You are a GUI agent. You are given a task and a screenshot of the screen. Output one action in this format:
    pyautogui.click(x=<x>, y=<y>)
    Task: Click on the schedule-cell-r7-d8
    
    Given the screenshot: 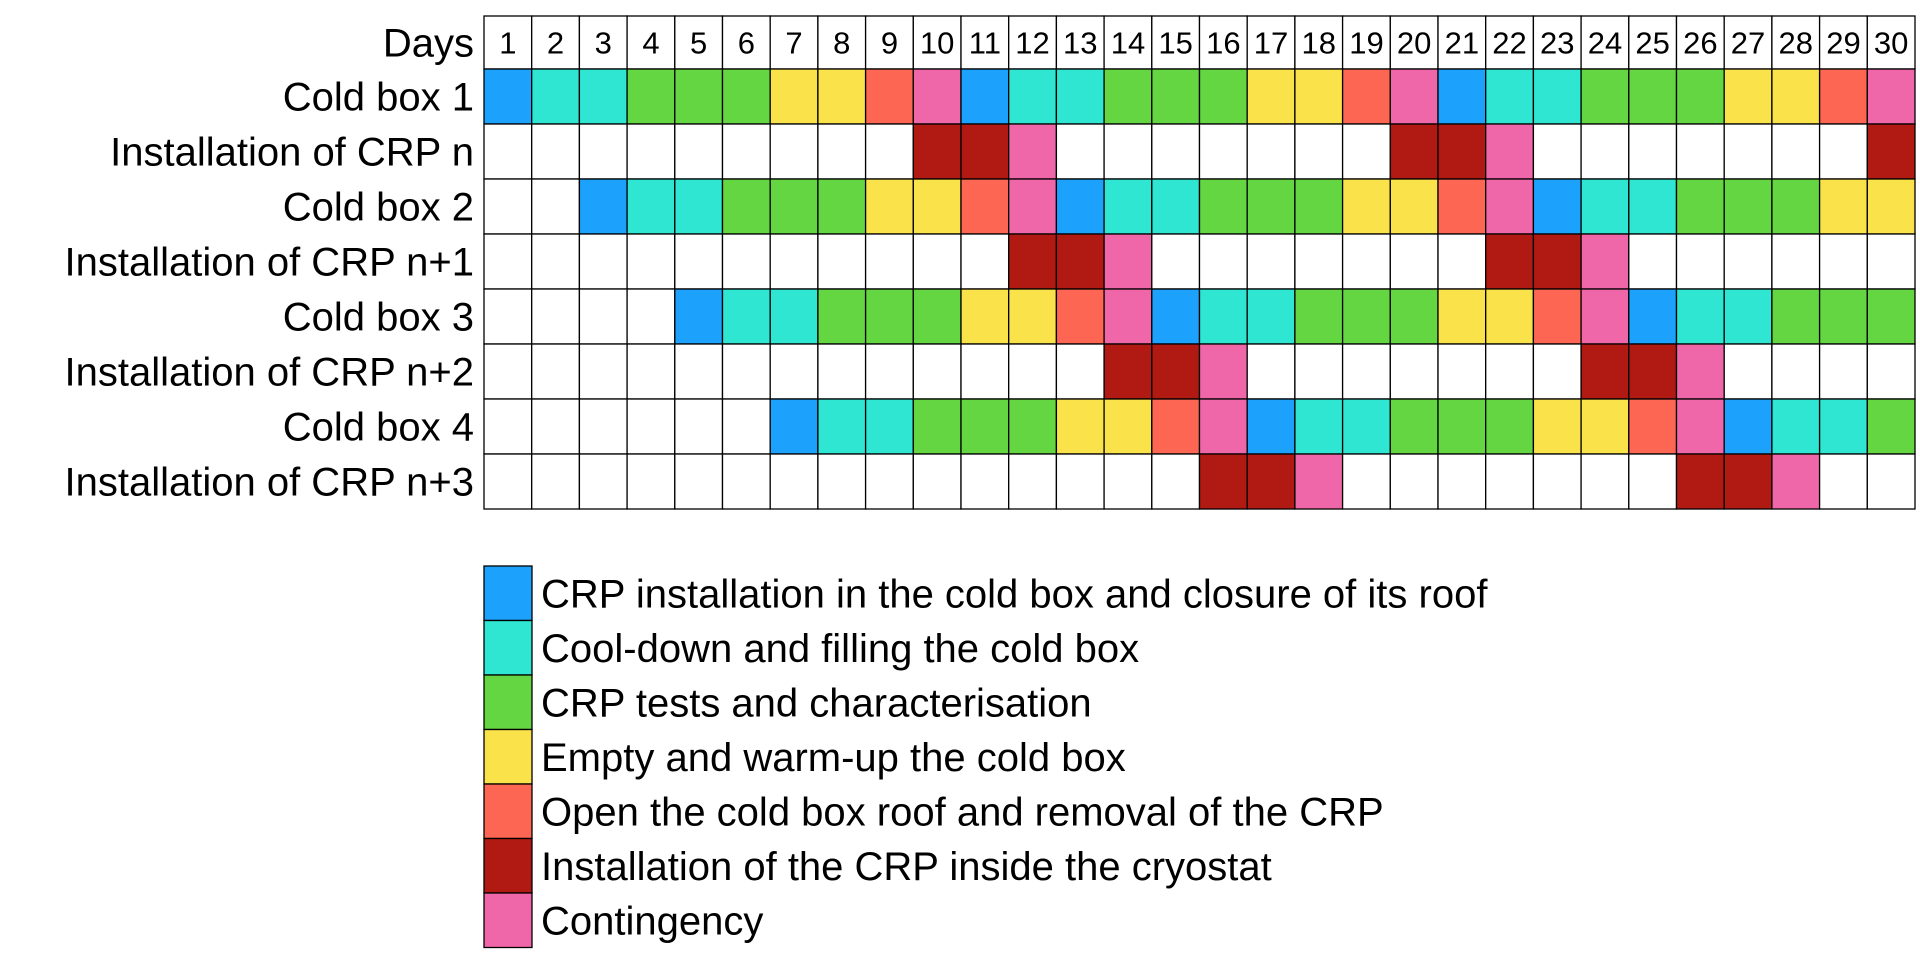 What is the action you would take?
    pyautogui.click(x=842, y=426)
    